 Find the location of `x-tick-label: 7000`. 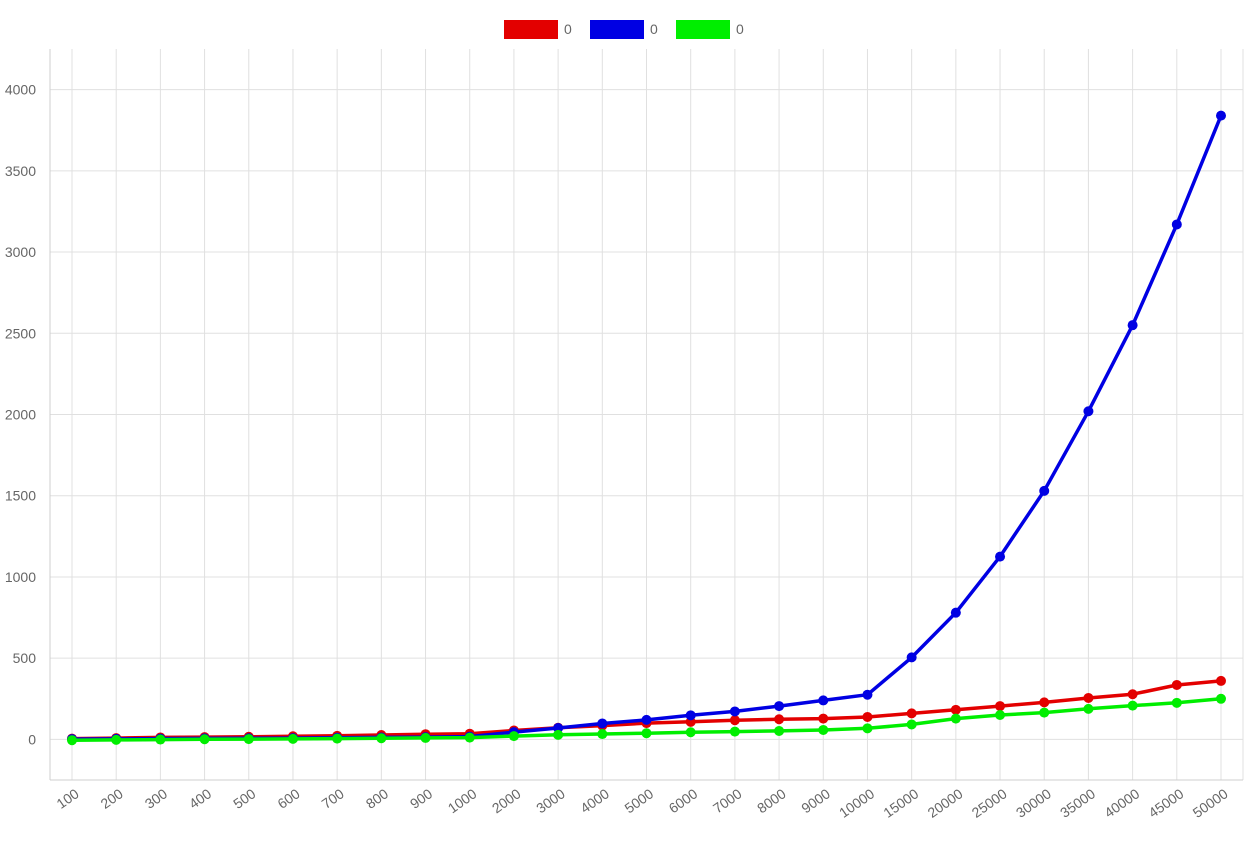

x-tick-label: 7000 is located at coordinates (727, 800).